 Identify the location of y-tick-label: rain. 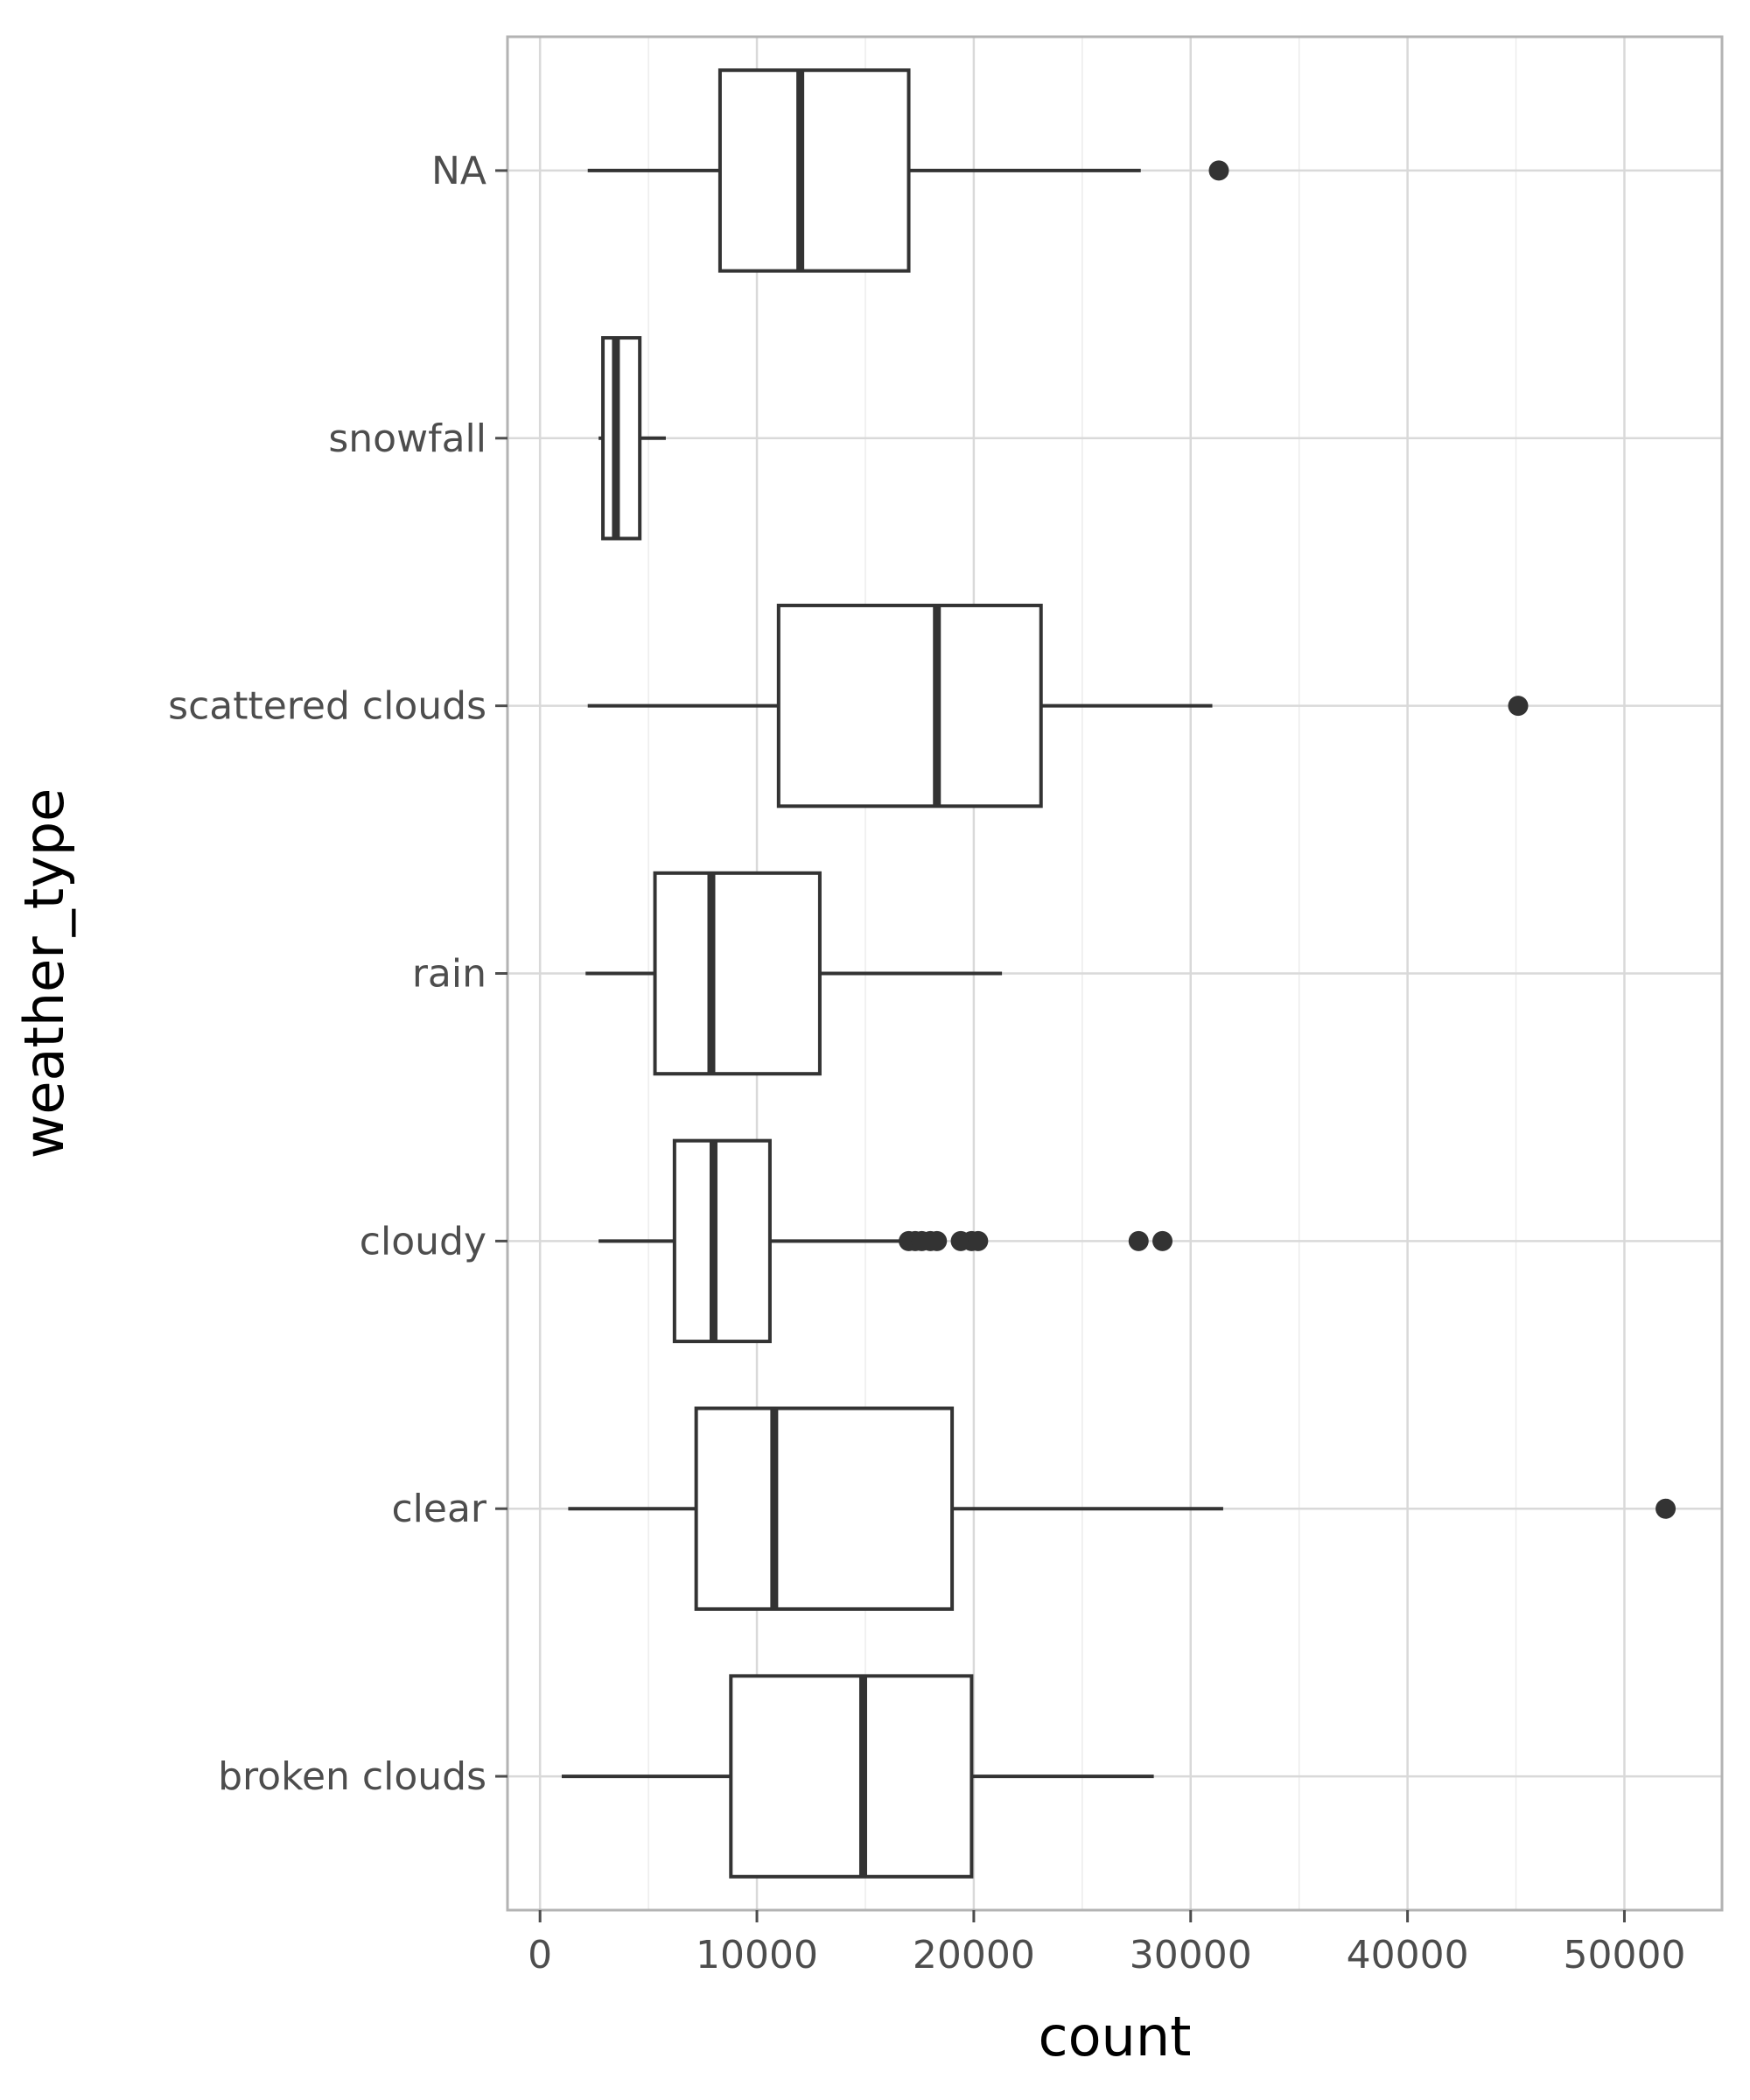
(449, 974).